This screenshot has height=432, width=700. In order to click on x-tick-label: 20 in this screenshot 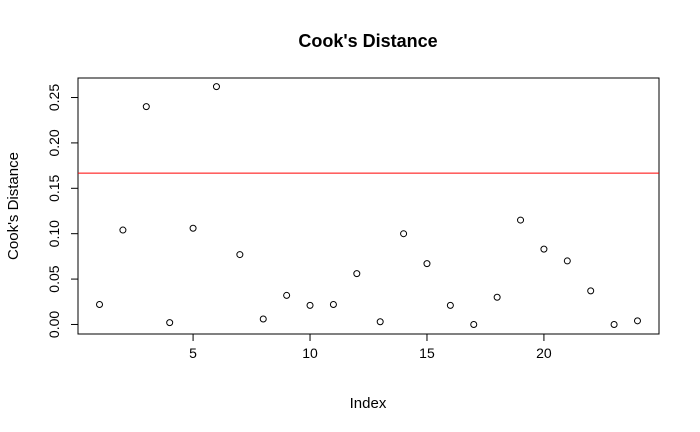, I will do `click(544, 353)`.